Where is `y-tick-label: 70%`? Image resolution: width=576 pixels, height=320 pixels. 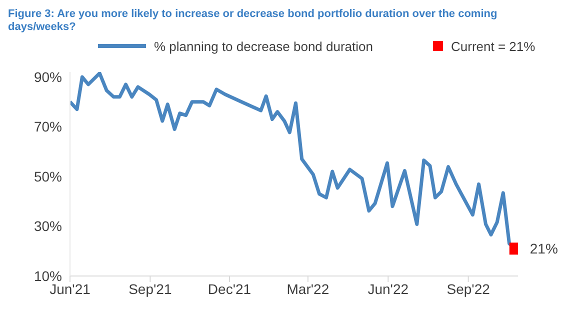 y-tick-label: 70% is located at coordinates (48, 126).